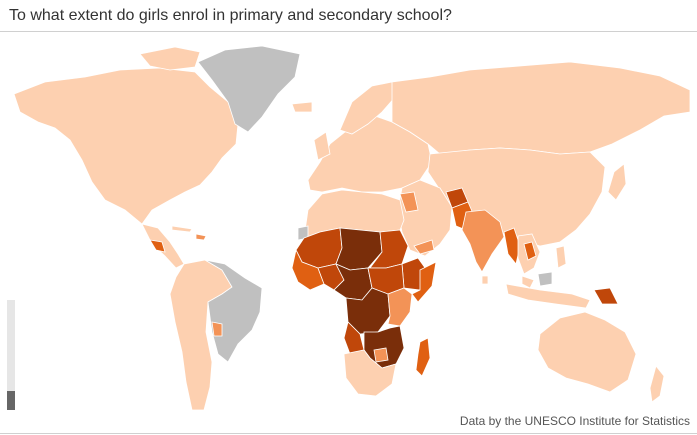 This screenshot has height=435, width=697. What do you see at coordinates (424, 282) in the screenshot?
I see `region-somalia` at bounding box center [424, 282].